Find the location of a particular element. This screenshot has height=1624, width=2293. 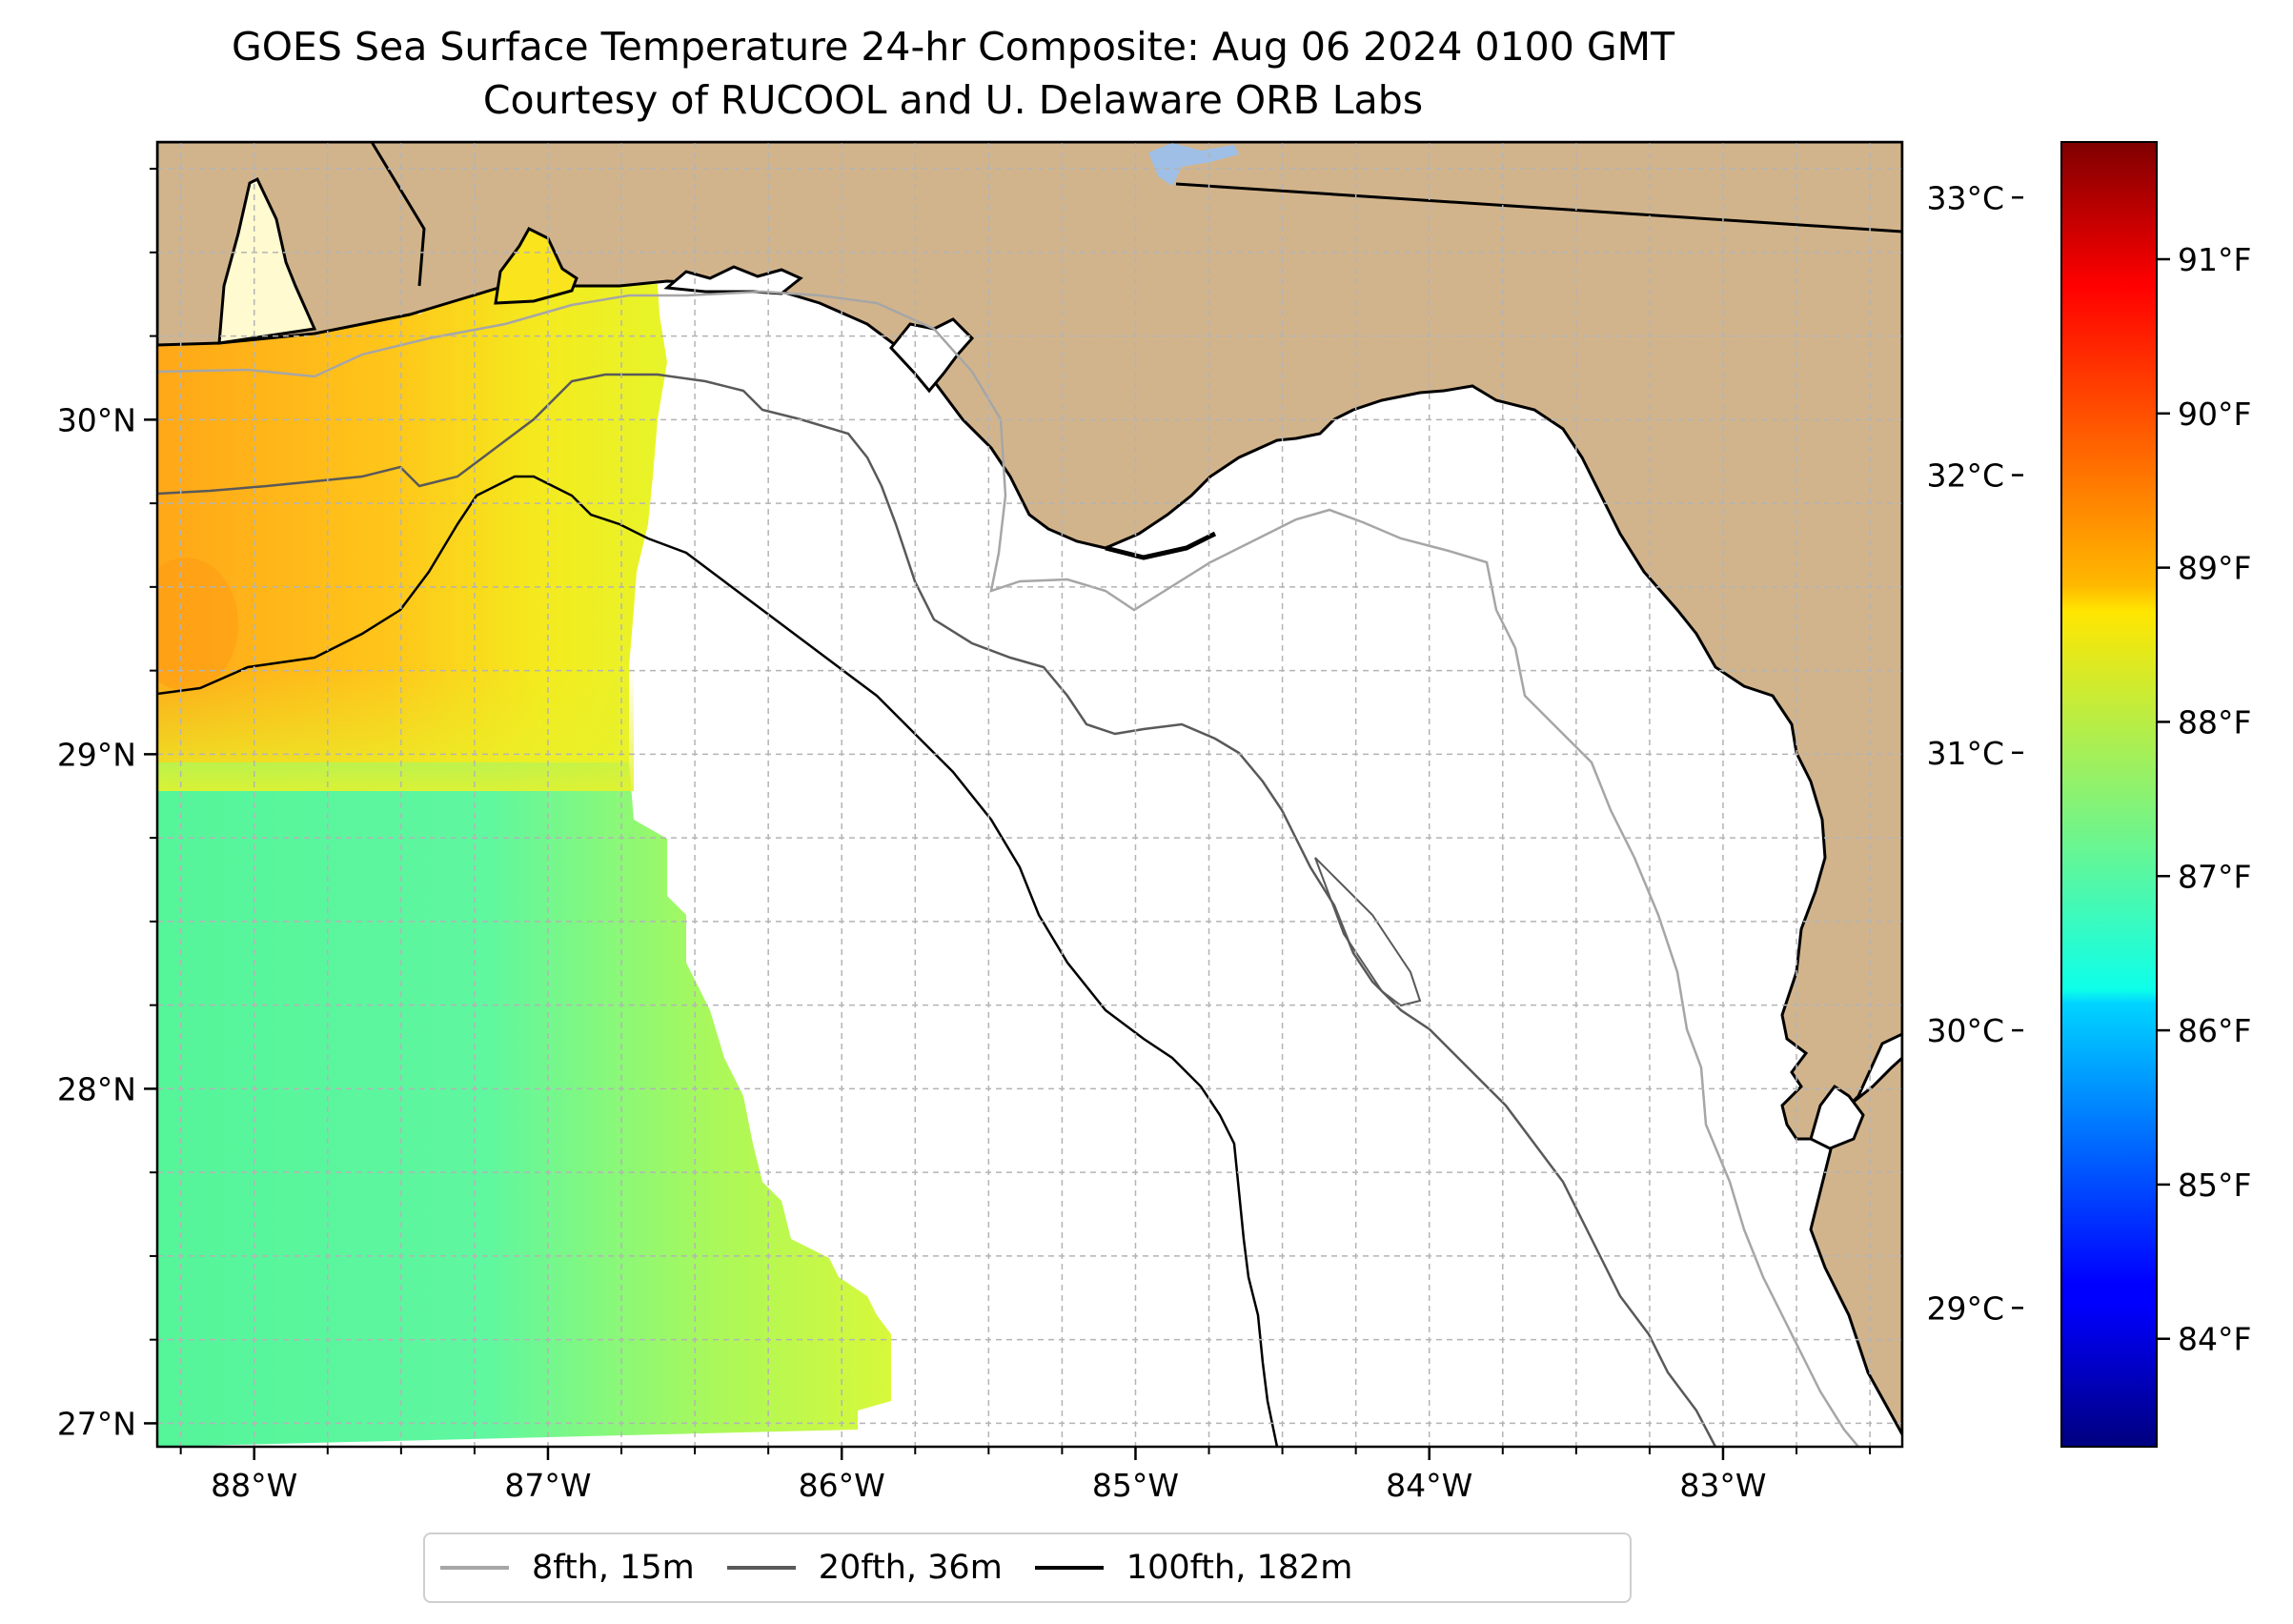

legend-item-100fth: 100fth, 182m is located at coordinates (1194, 1568).